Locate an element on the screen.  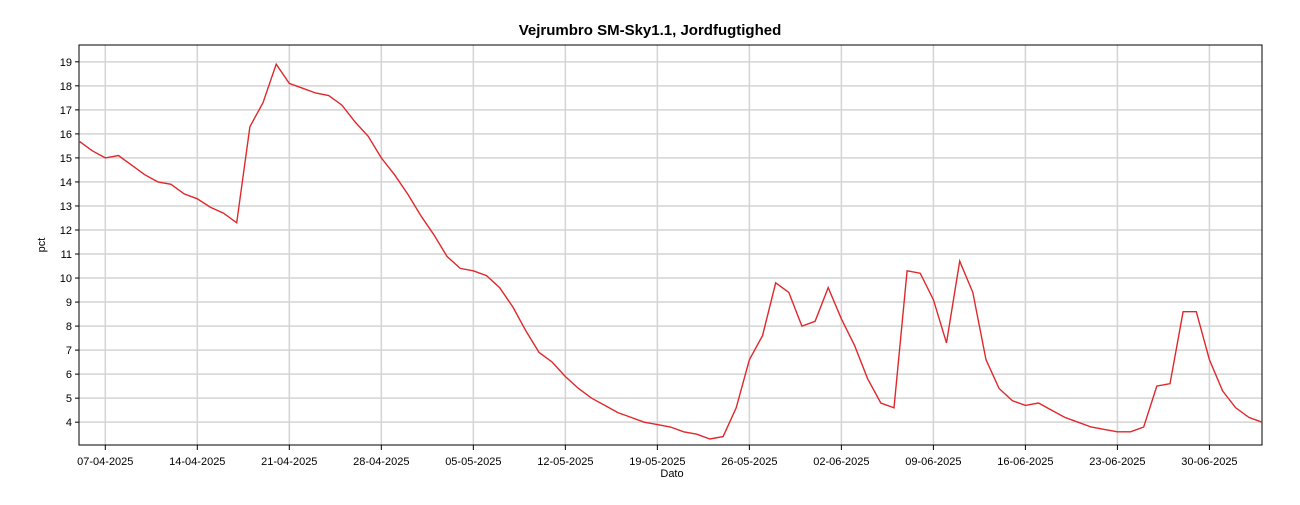
y-tick-label: 14 is located at coordinates (66, 183).